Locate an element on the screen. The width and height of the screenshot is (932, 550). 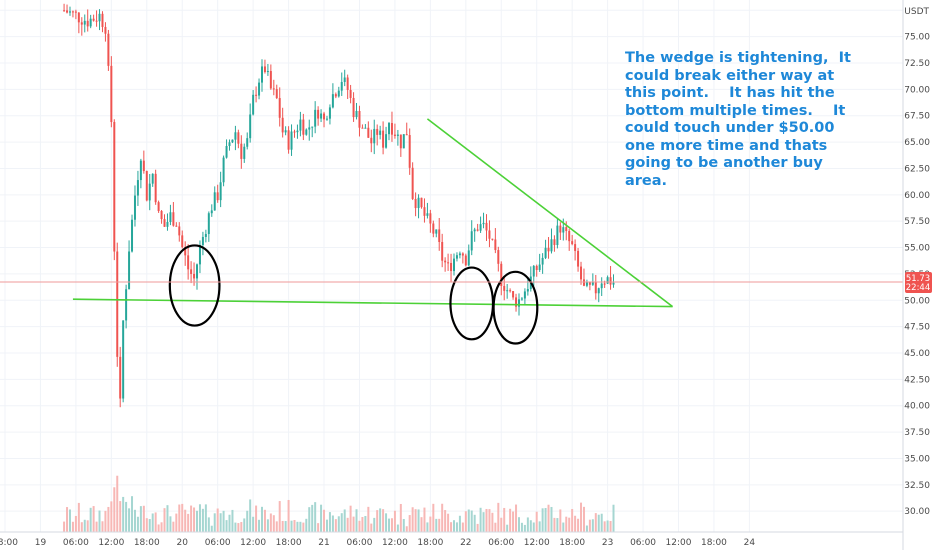
volume-bars is located at coordinates (339, 503).